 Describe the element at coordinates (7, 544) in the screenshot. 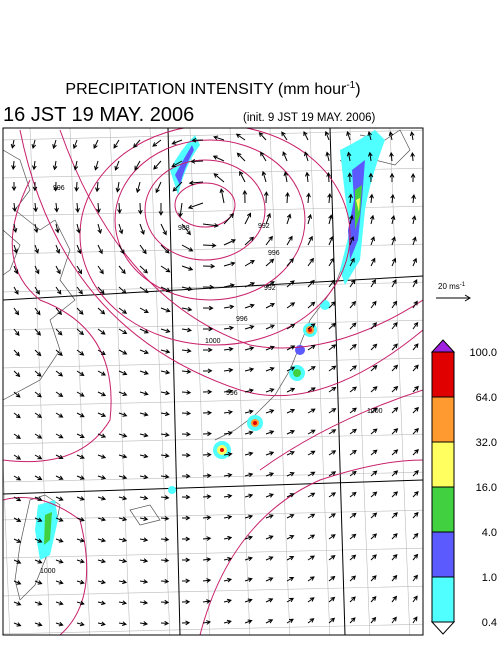

I see `graticule-line` at that location.